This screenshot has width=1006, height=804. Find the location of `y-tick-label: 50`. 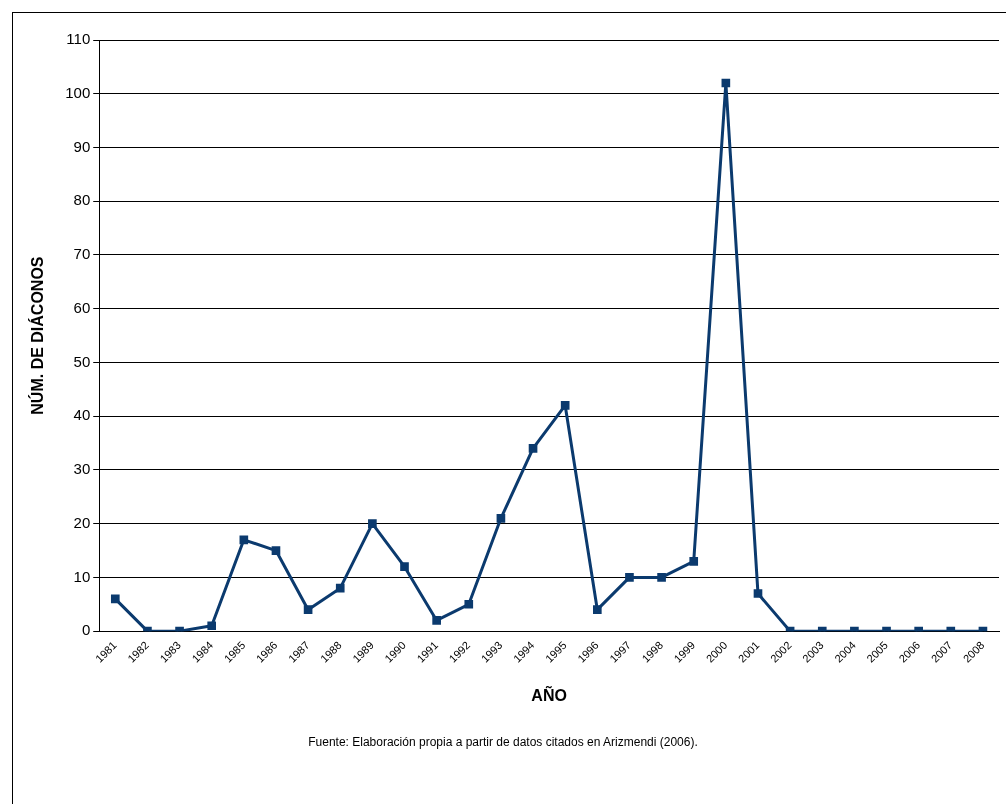

y-tick-label: 50 is located at coordinates (82, 361).